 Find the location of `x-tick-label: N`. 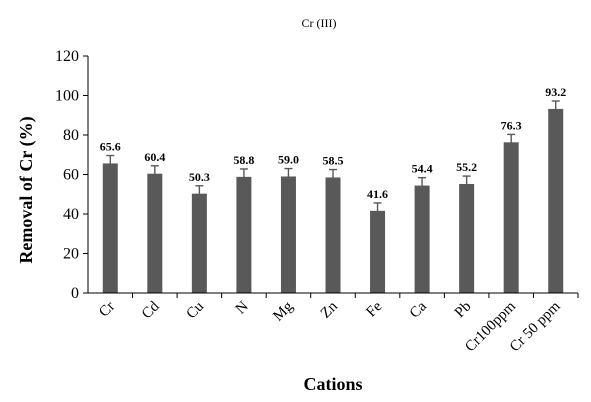

x-tick-label: N is located at coordinates (242, 307).